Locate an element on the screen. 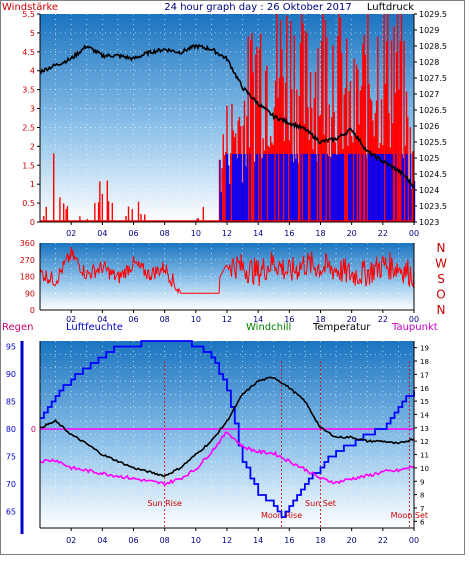 This screenshot has height=562, width=470. direction-tick-label: 360 is located at coordinates (27, 243).